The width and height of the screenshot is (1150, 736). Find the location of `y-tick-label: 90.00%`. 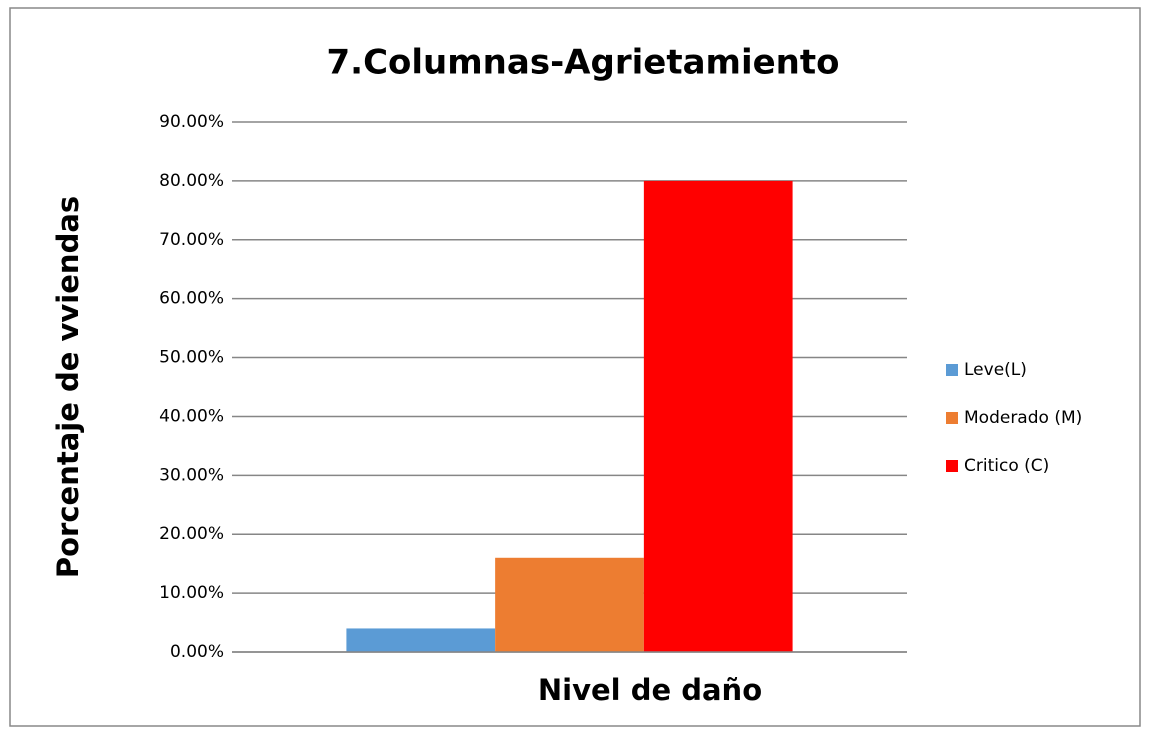

y-tick-label: 90.00% is located at coordinates (191, 122).